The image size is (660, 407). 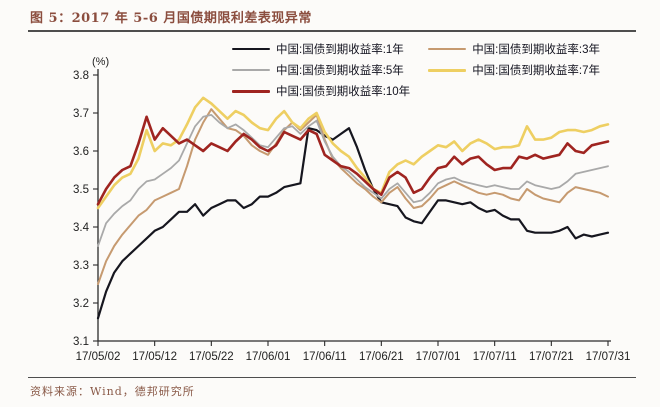 I want to click on legend-swatch-3y, so click(x=447, y=49).